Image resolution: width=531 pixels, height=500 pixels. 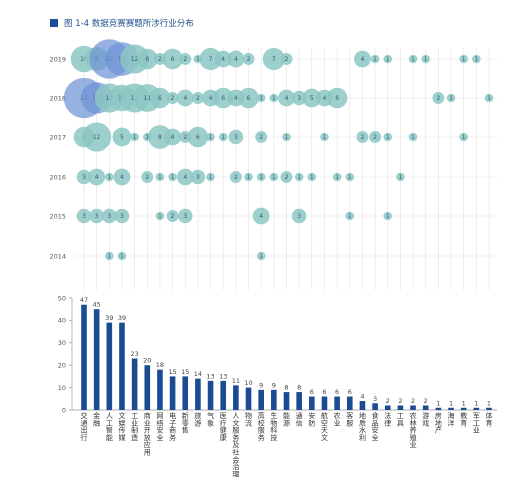 I want to click on bubble-value-label: 7, so click(x=274, y=59).